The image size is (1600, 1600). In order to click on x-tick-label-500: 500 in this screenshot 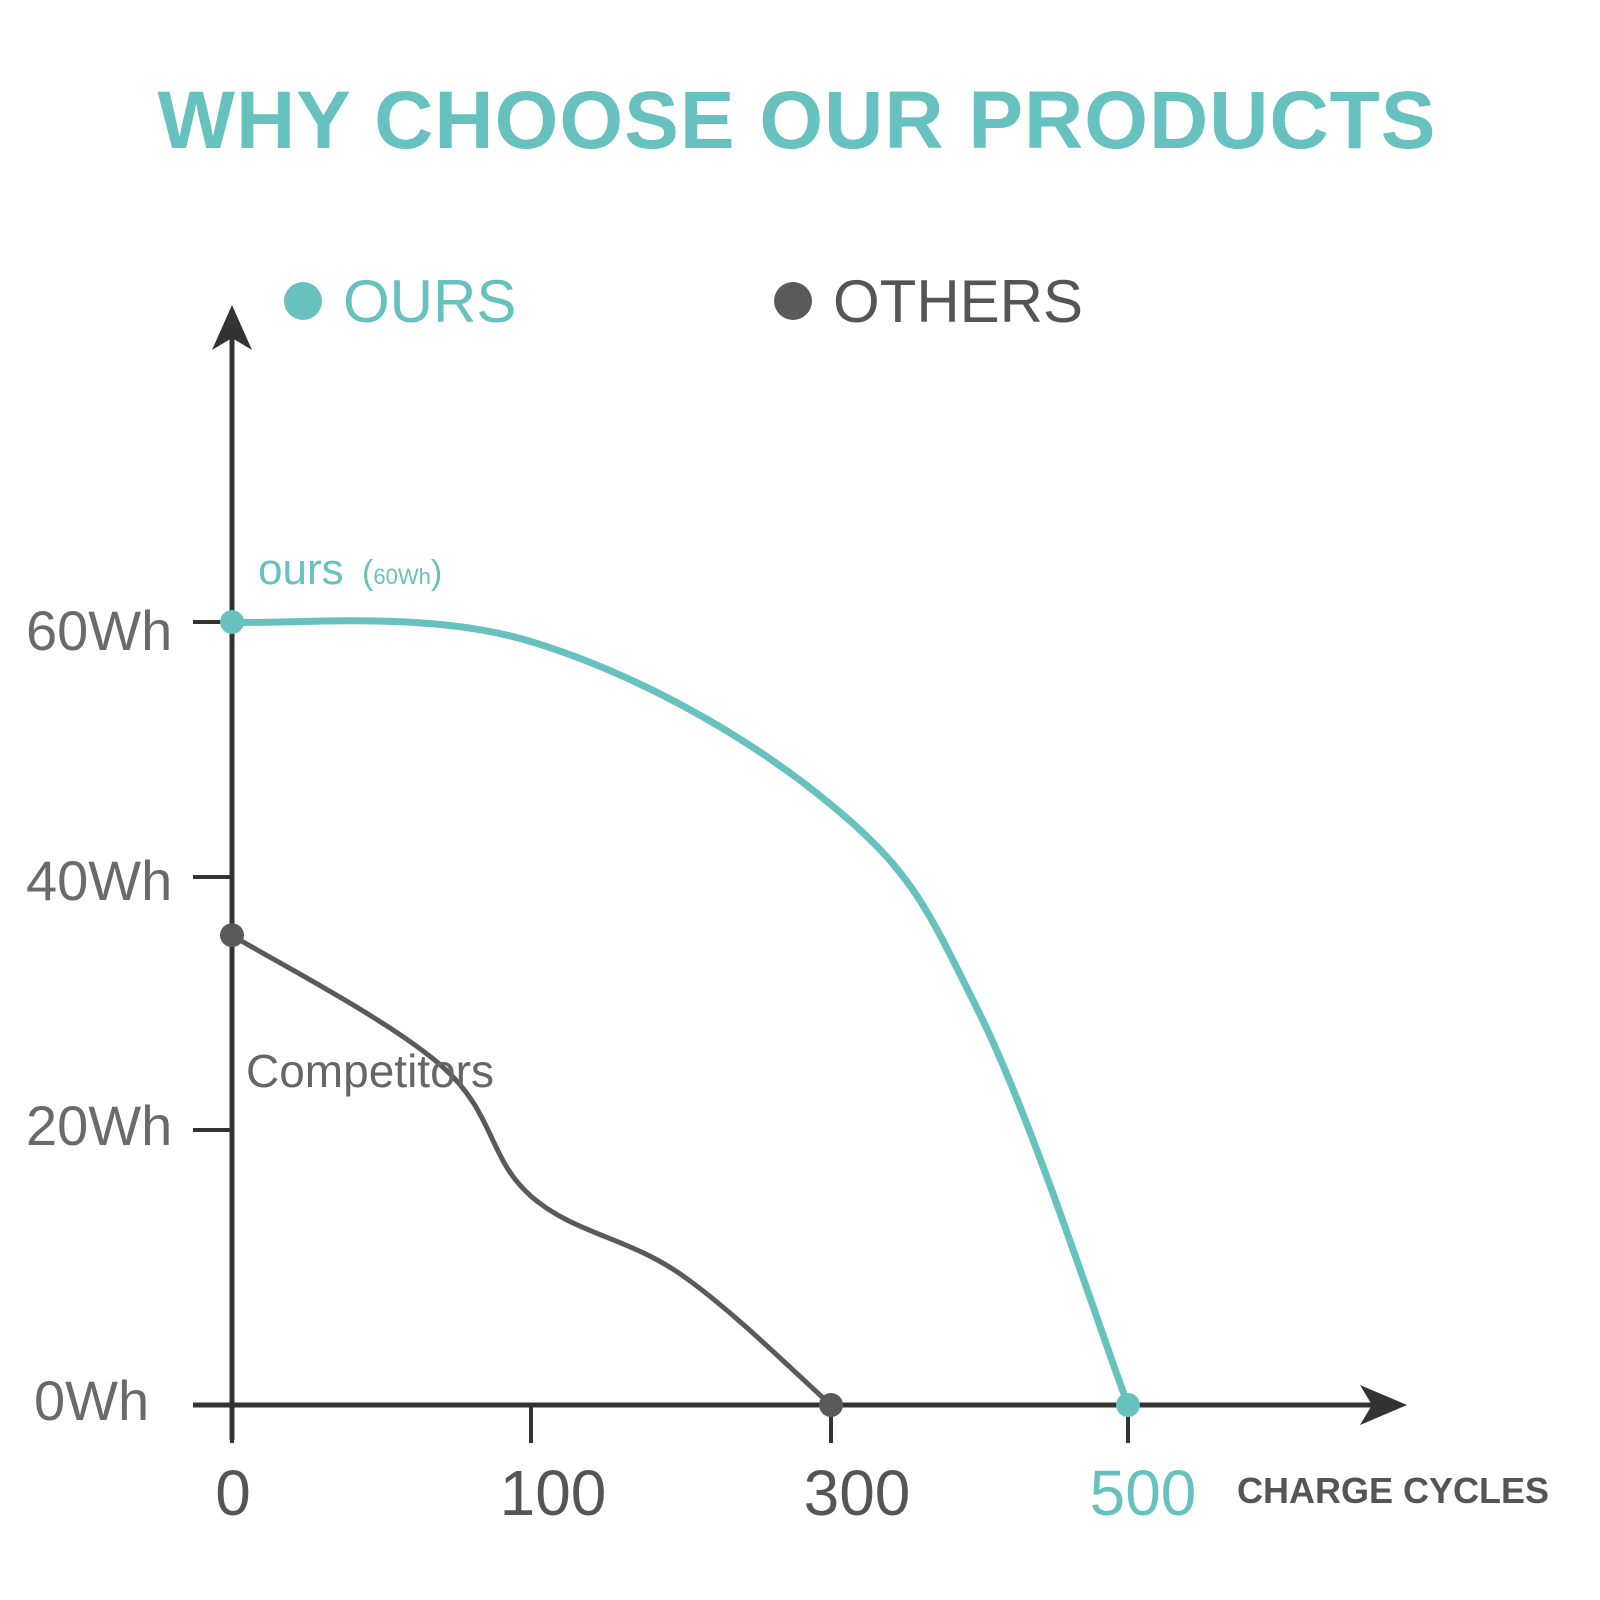, I will do `click(1143, 1493)`.